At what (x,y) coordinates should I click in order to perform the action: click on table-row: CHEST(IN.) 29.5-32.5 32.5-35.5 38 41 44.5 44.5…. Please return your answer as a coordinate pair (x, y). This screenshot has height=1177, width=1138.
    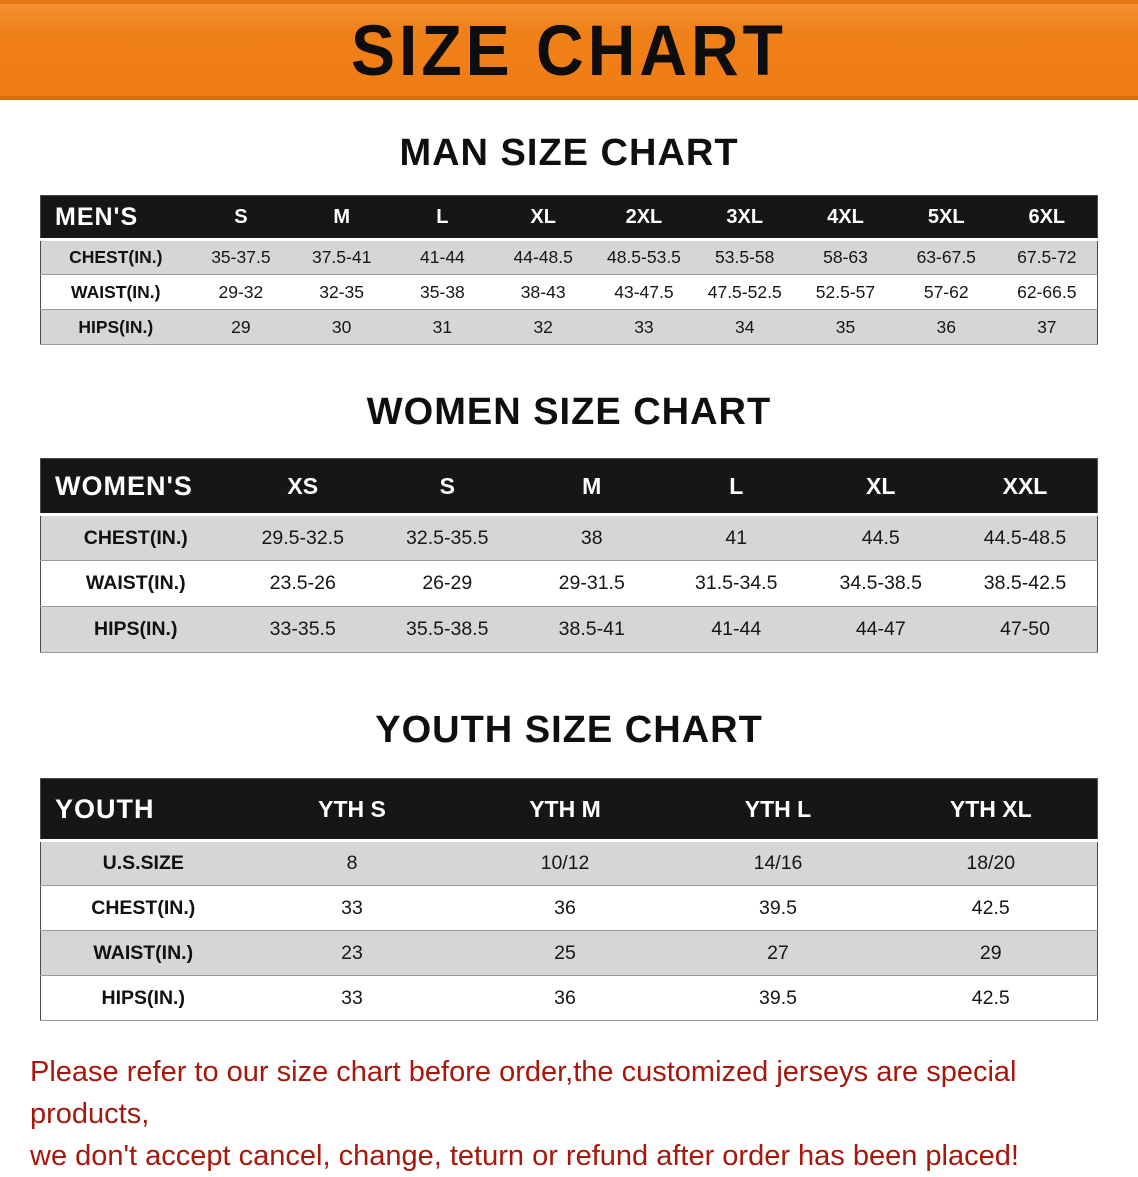
    Looking at the image, I should click on (569, 537).